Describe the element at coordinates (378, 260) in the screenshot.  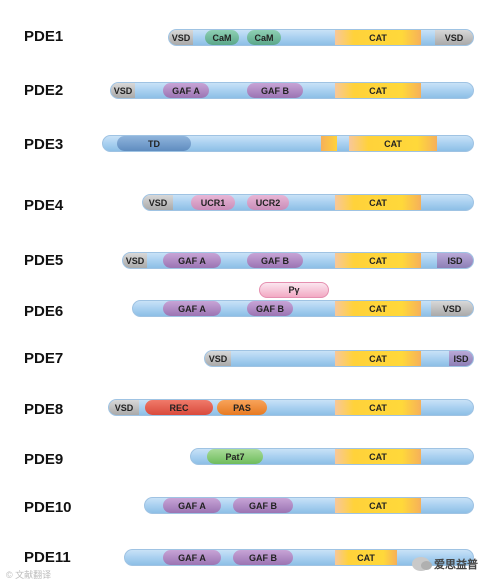
I see `pde5-cat-domain: CAT` at that location.